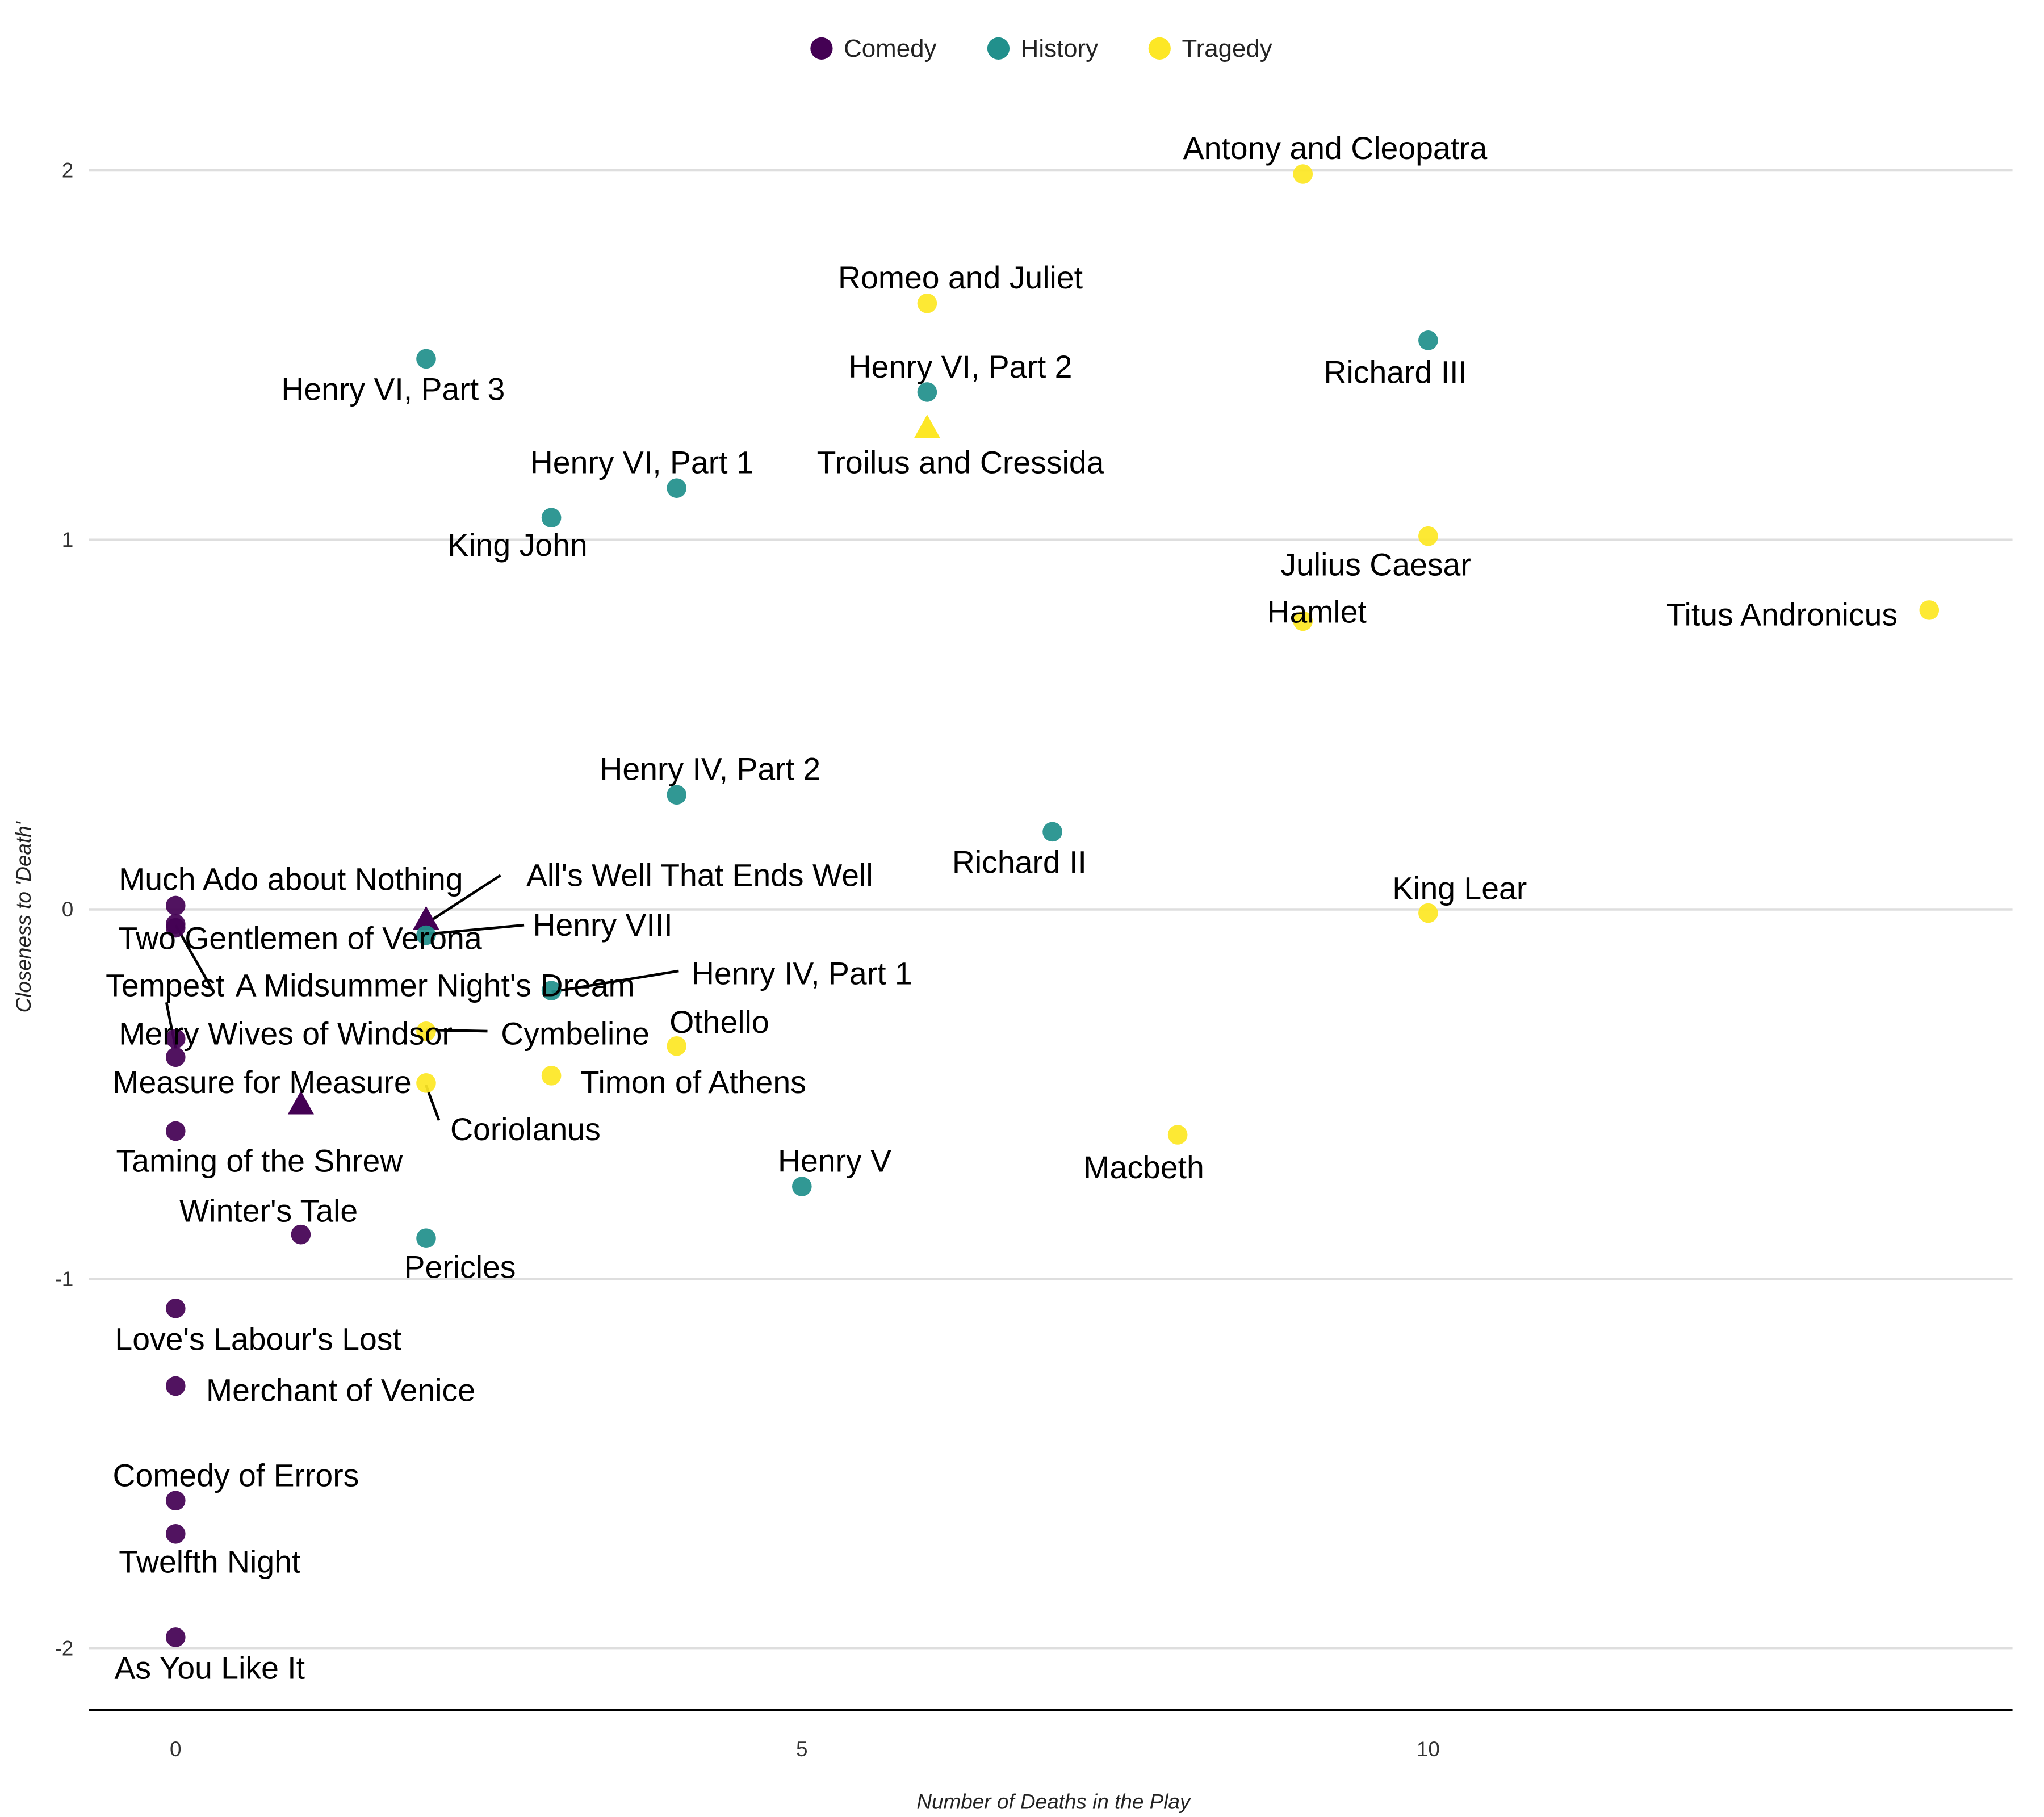 This screenshot has width=2044, height=1817. I want to click on y-axis-title: Closeness to 'Death', so click(23, 916).